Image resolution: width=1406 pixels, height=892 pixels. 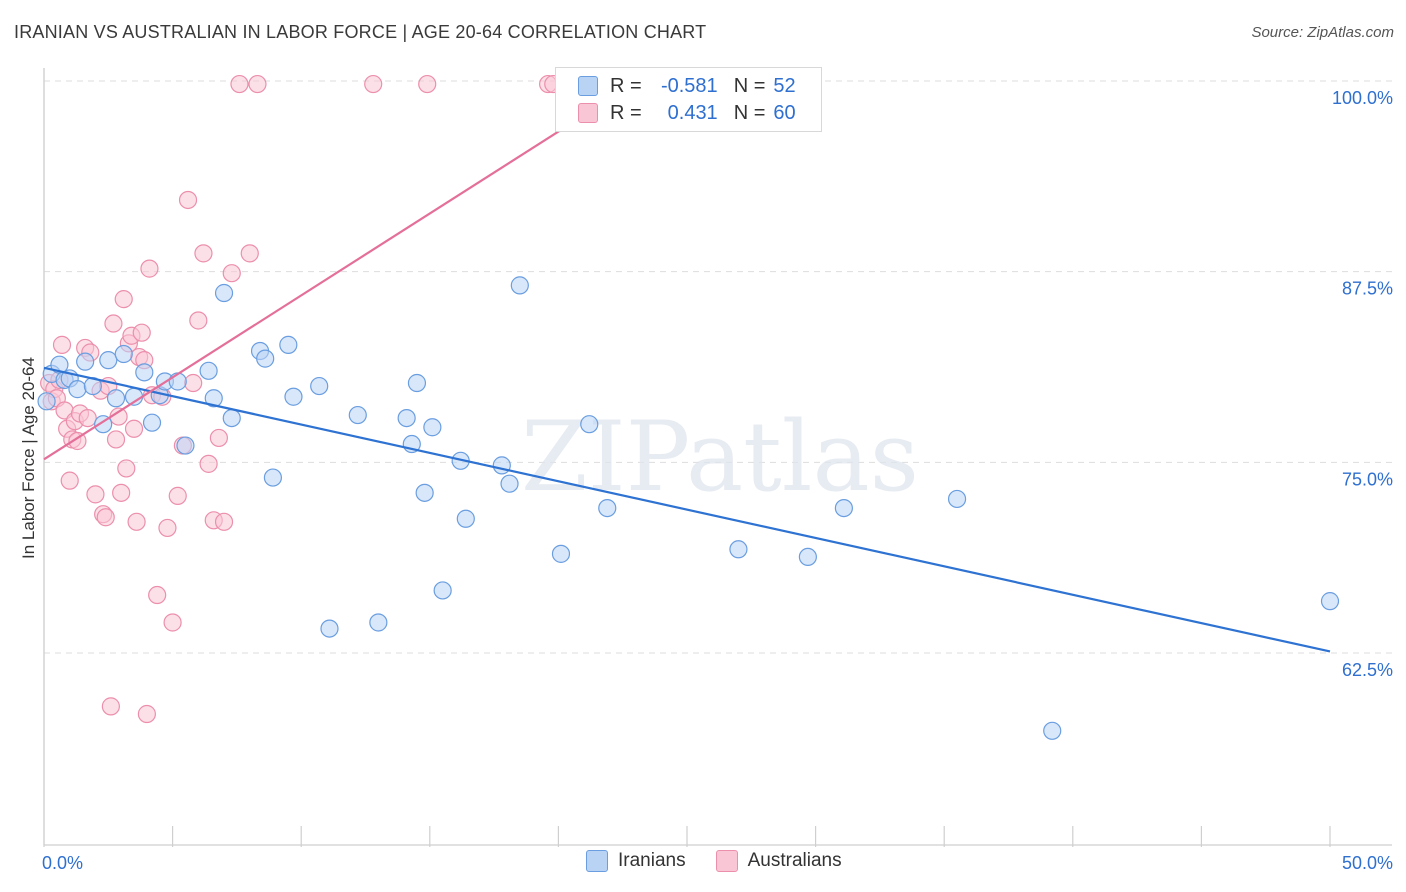 What do you see at coordinates (688, 99) in the screenshot?
I see `correlation-legend: R = -0.581 N = 52 R = 0.431 N = 60` at bounding box center [688, 99].